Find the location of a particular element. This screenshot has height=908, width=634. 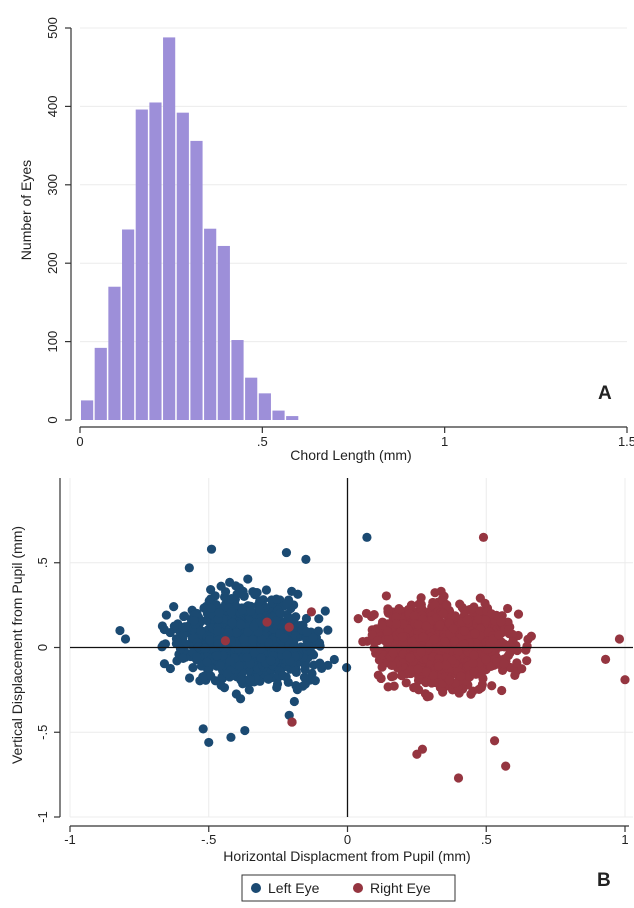

y-axis-label: Vertical Displacement from Pupil (mm) is located at coordinates (17, 645).